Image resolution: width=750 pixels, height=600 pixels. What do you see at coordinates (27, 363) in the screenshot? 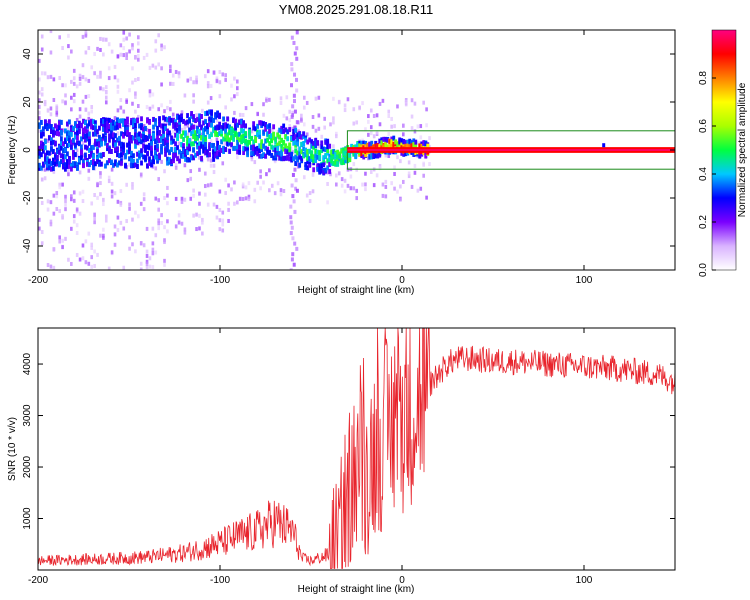
I see `y-tick-label: 4000` at bounding box center [27, 363].